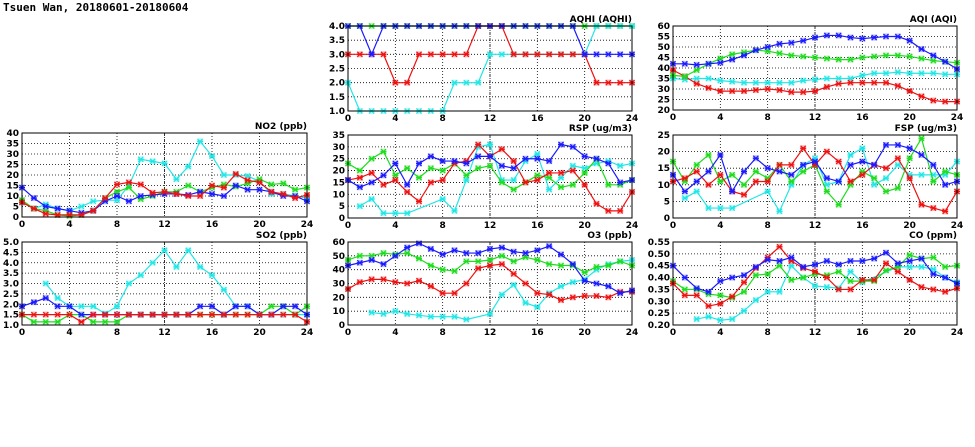 The image size is (975, 447). What do you see at coordinates (11, 305) in the screenshot?
I see `y-tick-label: 2.0` at bounding box center [11, 305].